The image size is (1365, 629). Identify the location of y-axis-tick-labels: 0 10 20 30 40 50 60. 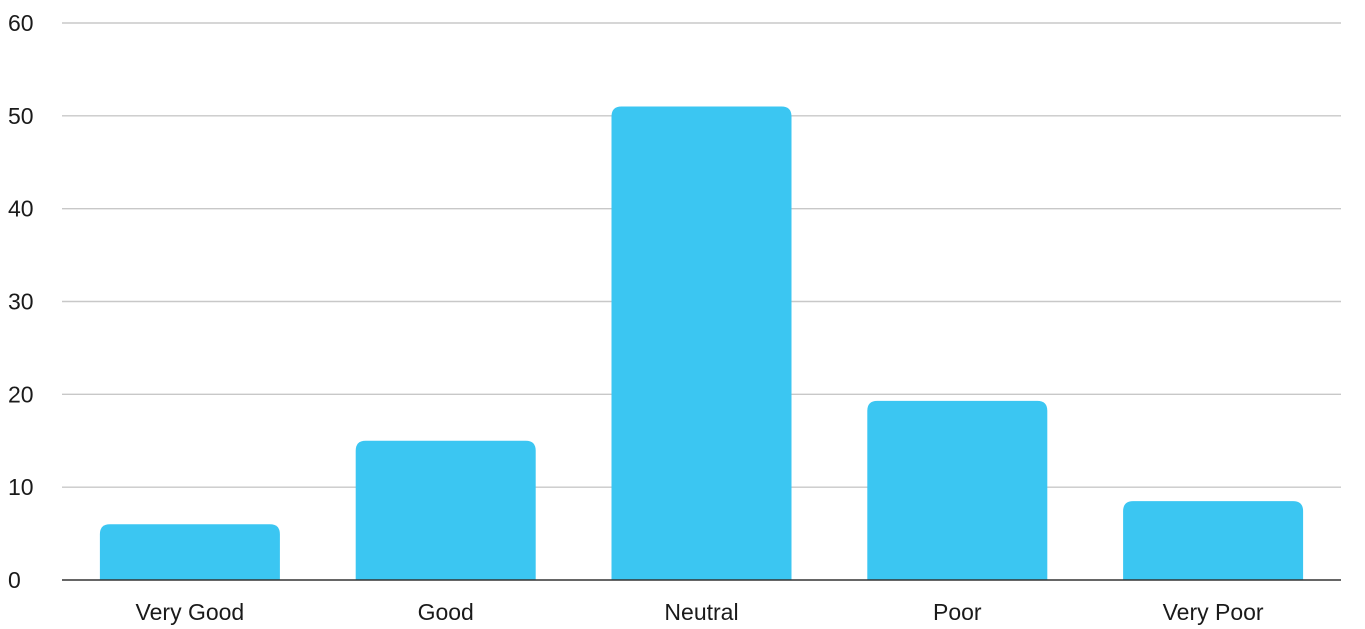
(21, 301).